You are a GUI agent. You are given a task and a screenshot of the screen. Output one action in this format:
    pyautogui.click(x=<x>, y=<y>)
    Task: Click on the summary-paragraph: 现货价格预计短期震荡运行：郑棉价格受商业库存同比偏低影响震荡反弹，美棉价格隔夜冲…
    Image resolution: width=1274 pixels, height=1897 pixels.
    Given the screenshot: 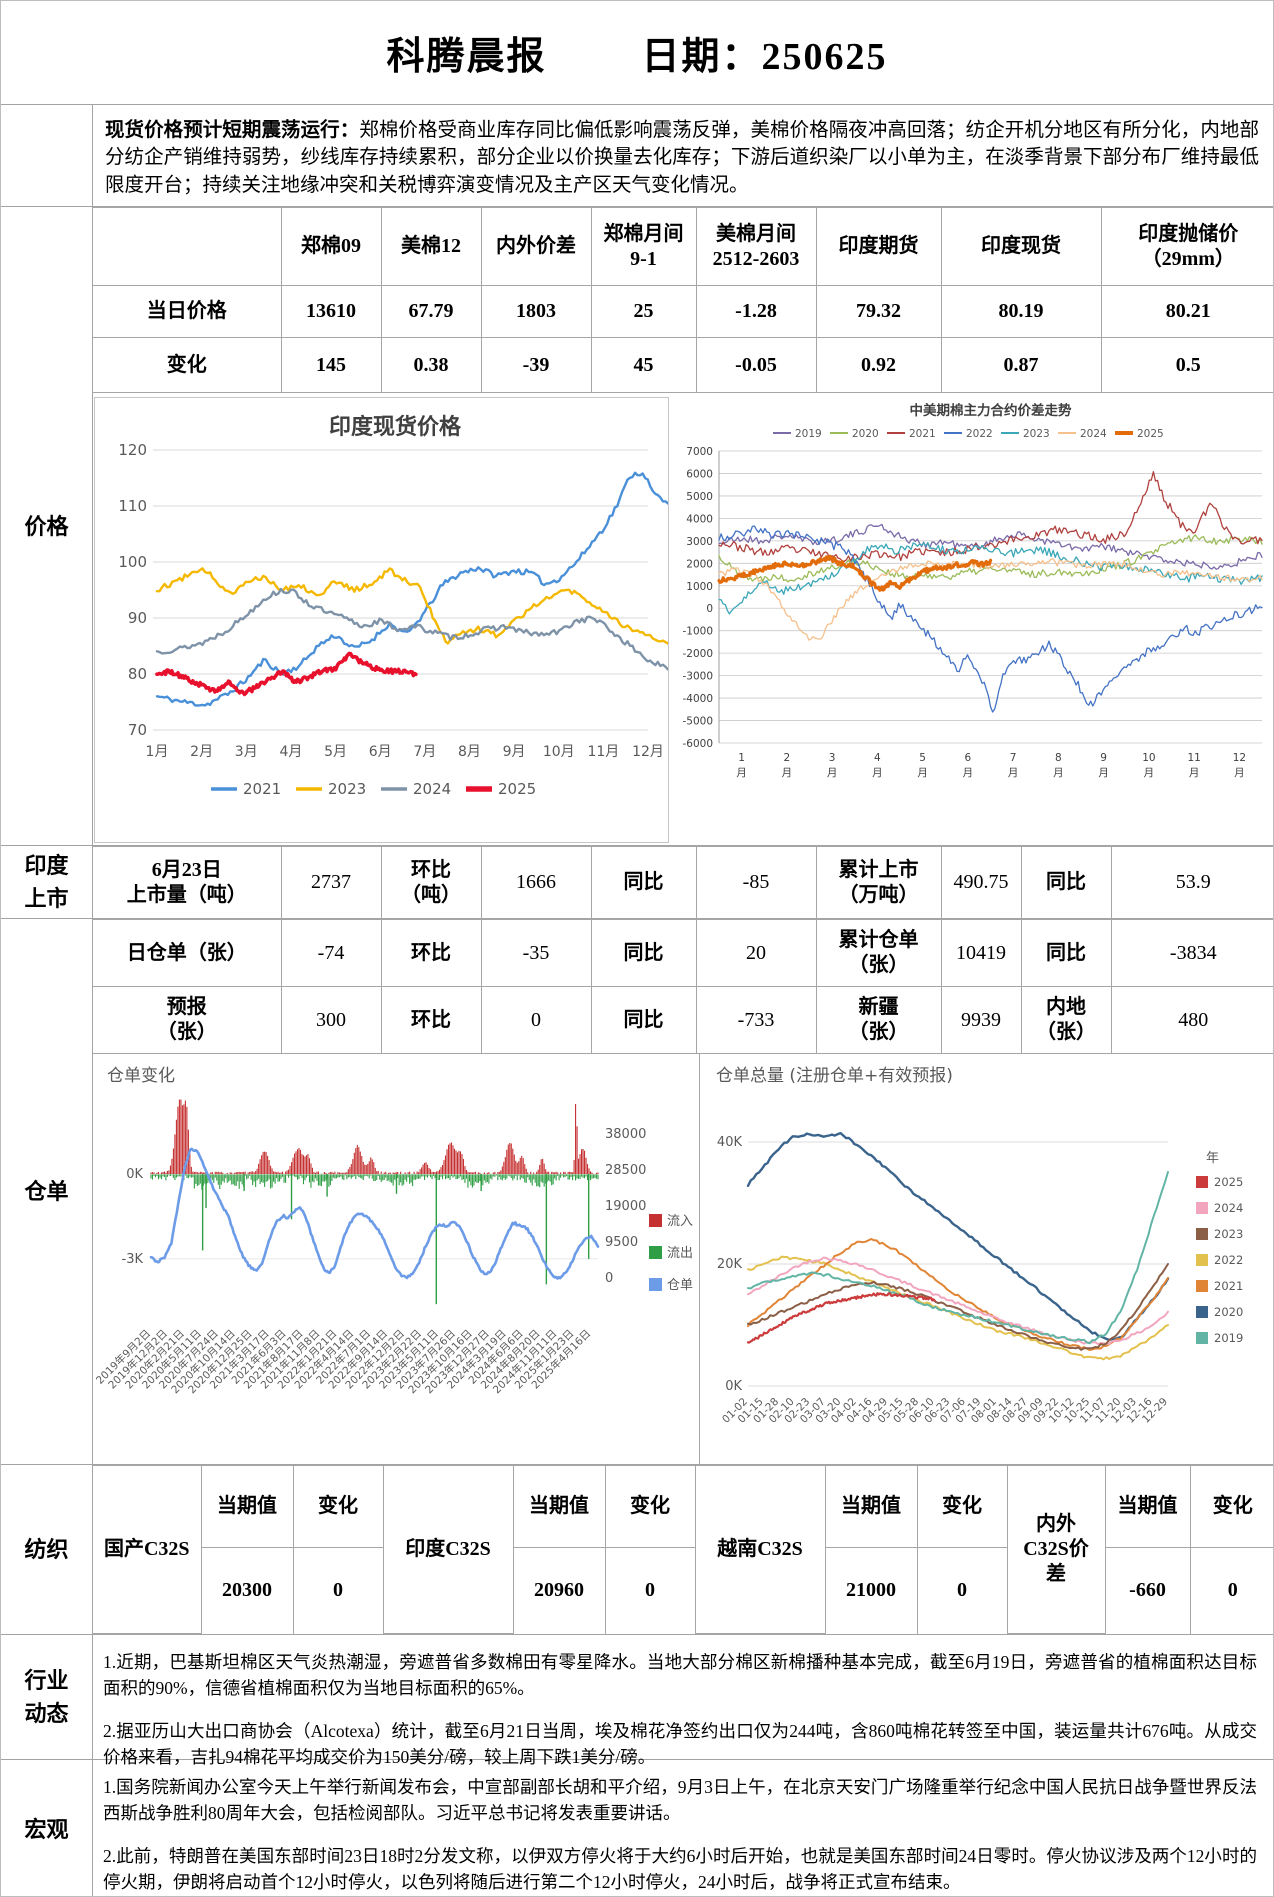 What is the action you would take?
    pyautogui.click(x=683, y=155)
    